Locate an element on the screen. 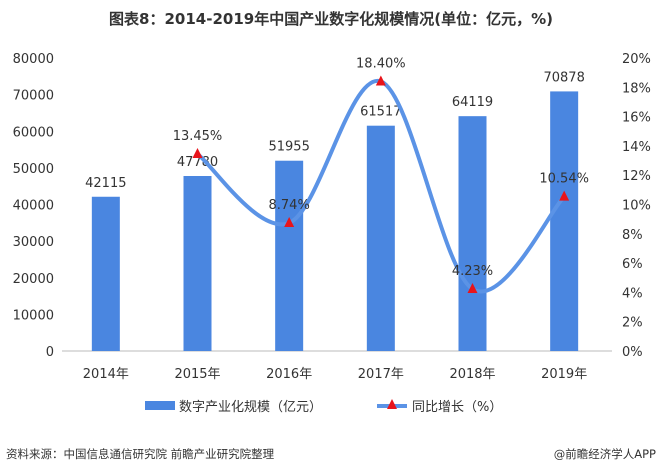  growth-value-label: 8.74% is located at coordinates (289, 205).